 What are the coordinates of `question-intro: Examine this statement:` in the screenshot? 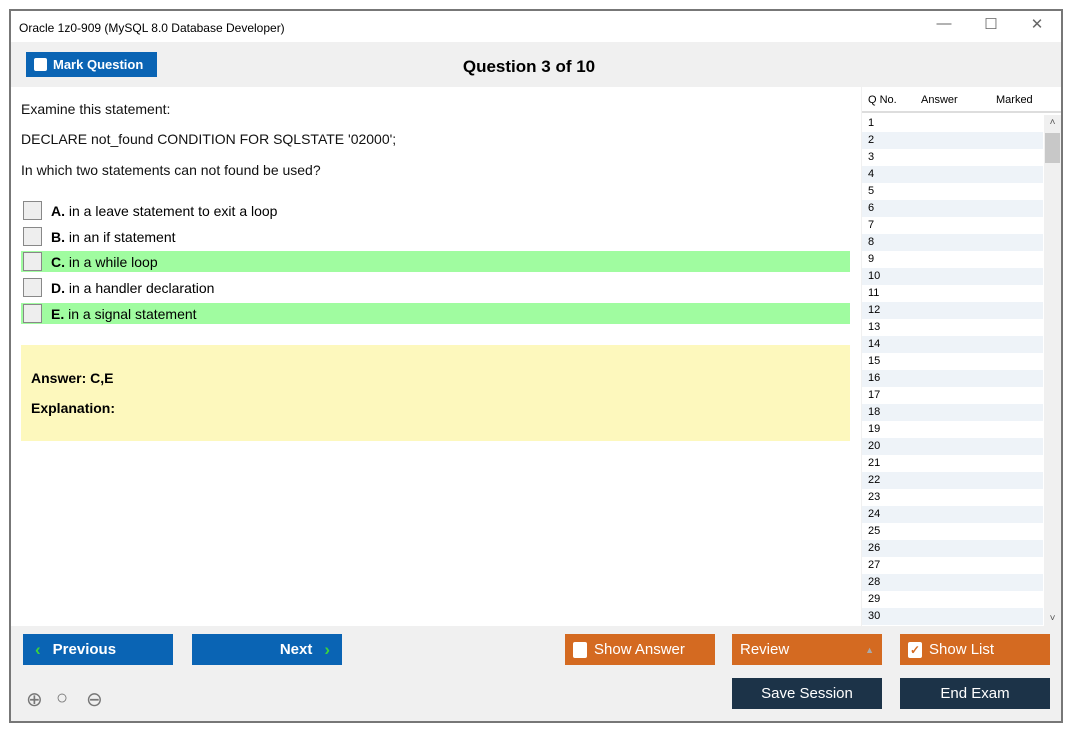 It's located at (96, 109).